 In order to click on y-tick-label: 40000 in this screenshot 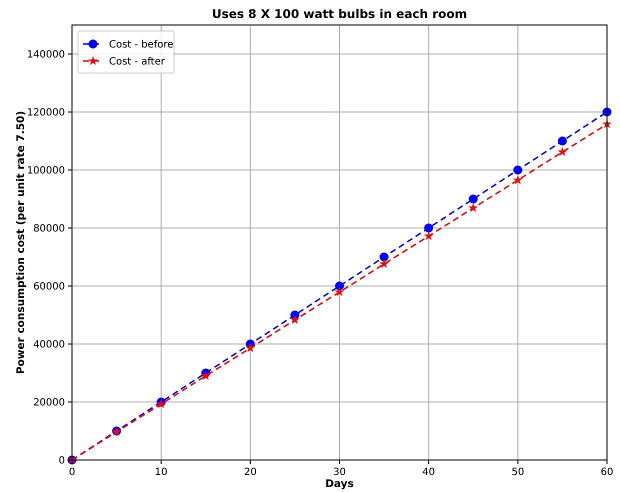, I will do `click(49, 345)`.